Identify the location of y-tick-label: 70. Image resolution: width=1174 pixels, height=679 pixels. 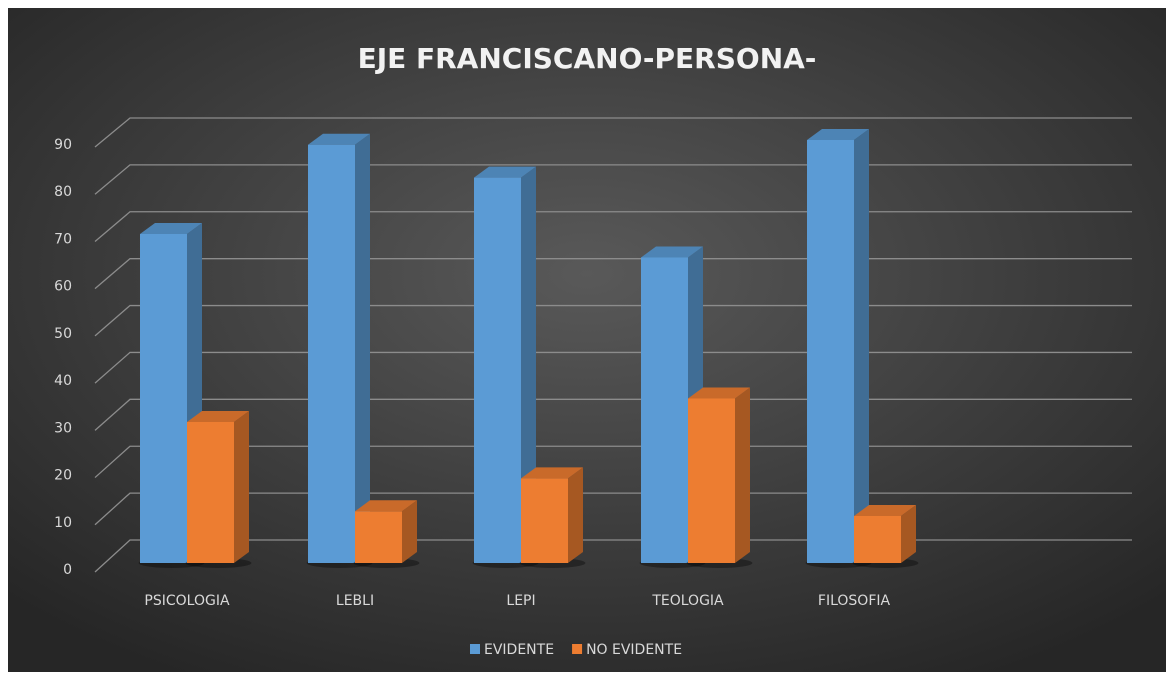
(63, 239).